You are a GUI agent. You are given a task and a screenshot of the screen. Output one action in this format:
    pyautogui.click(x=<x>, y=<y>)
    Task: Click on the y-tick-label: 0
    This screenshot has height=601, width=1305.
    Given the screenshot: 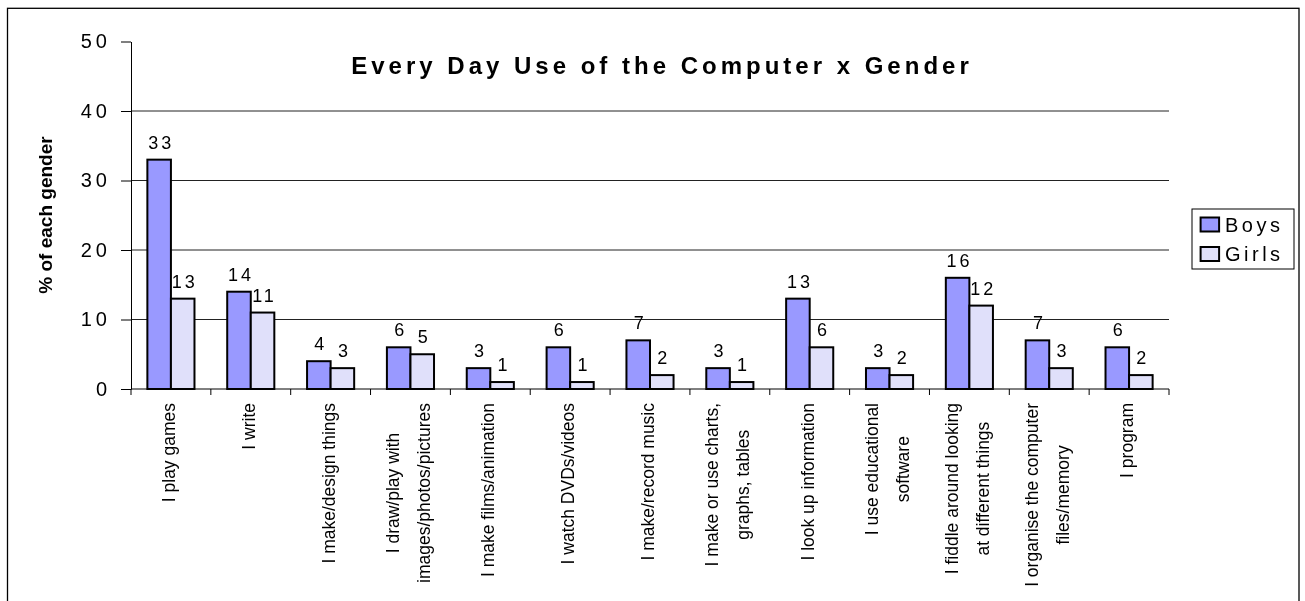 What is the action you would take?
    pyautogui.click(x=103, y=388)
    